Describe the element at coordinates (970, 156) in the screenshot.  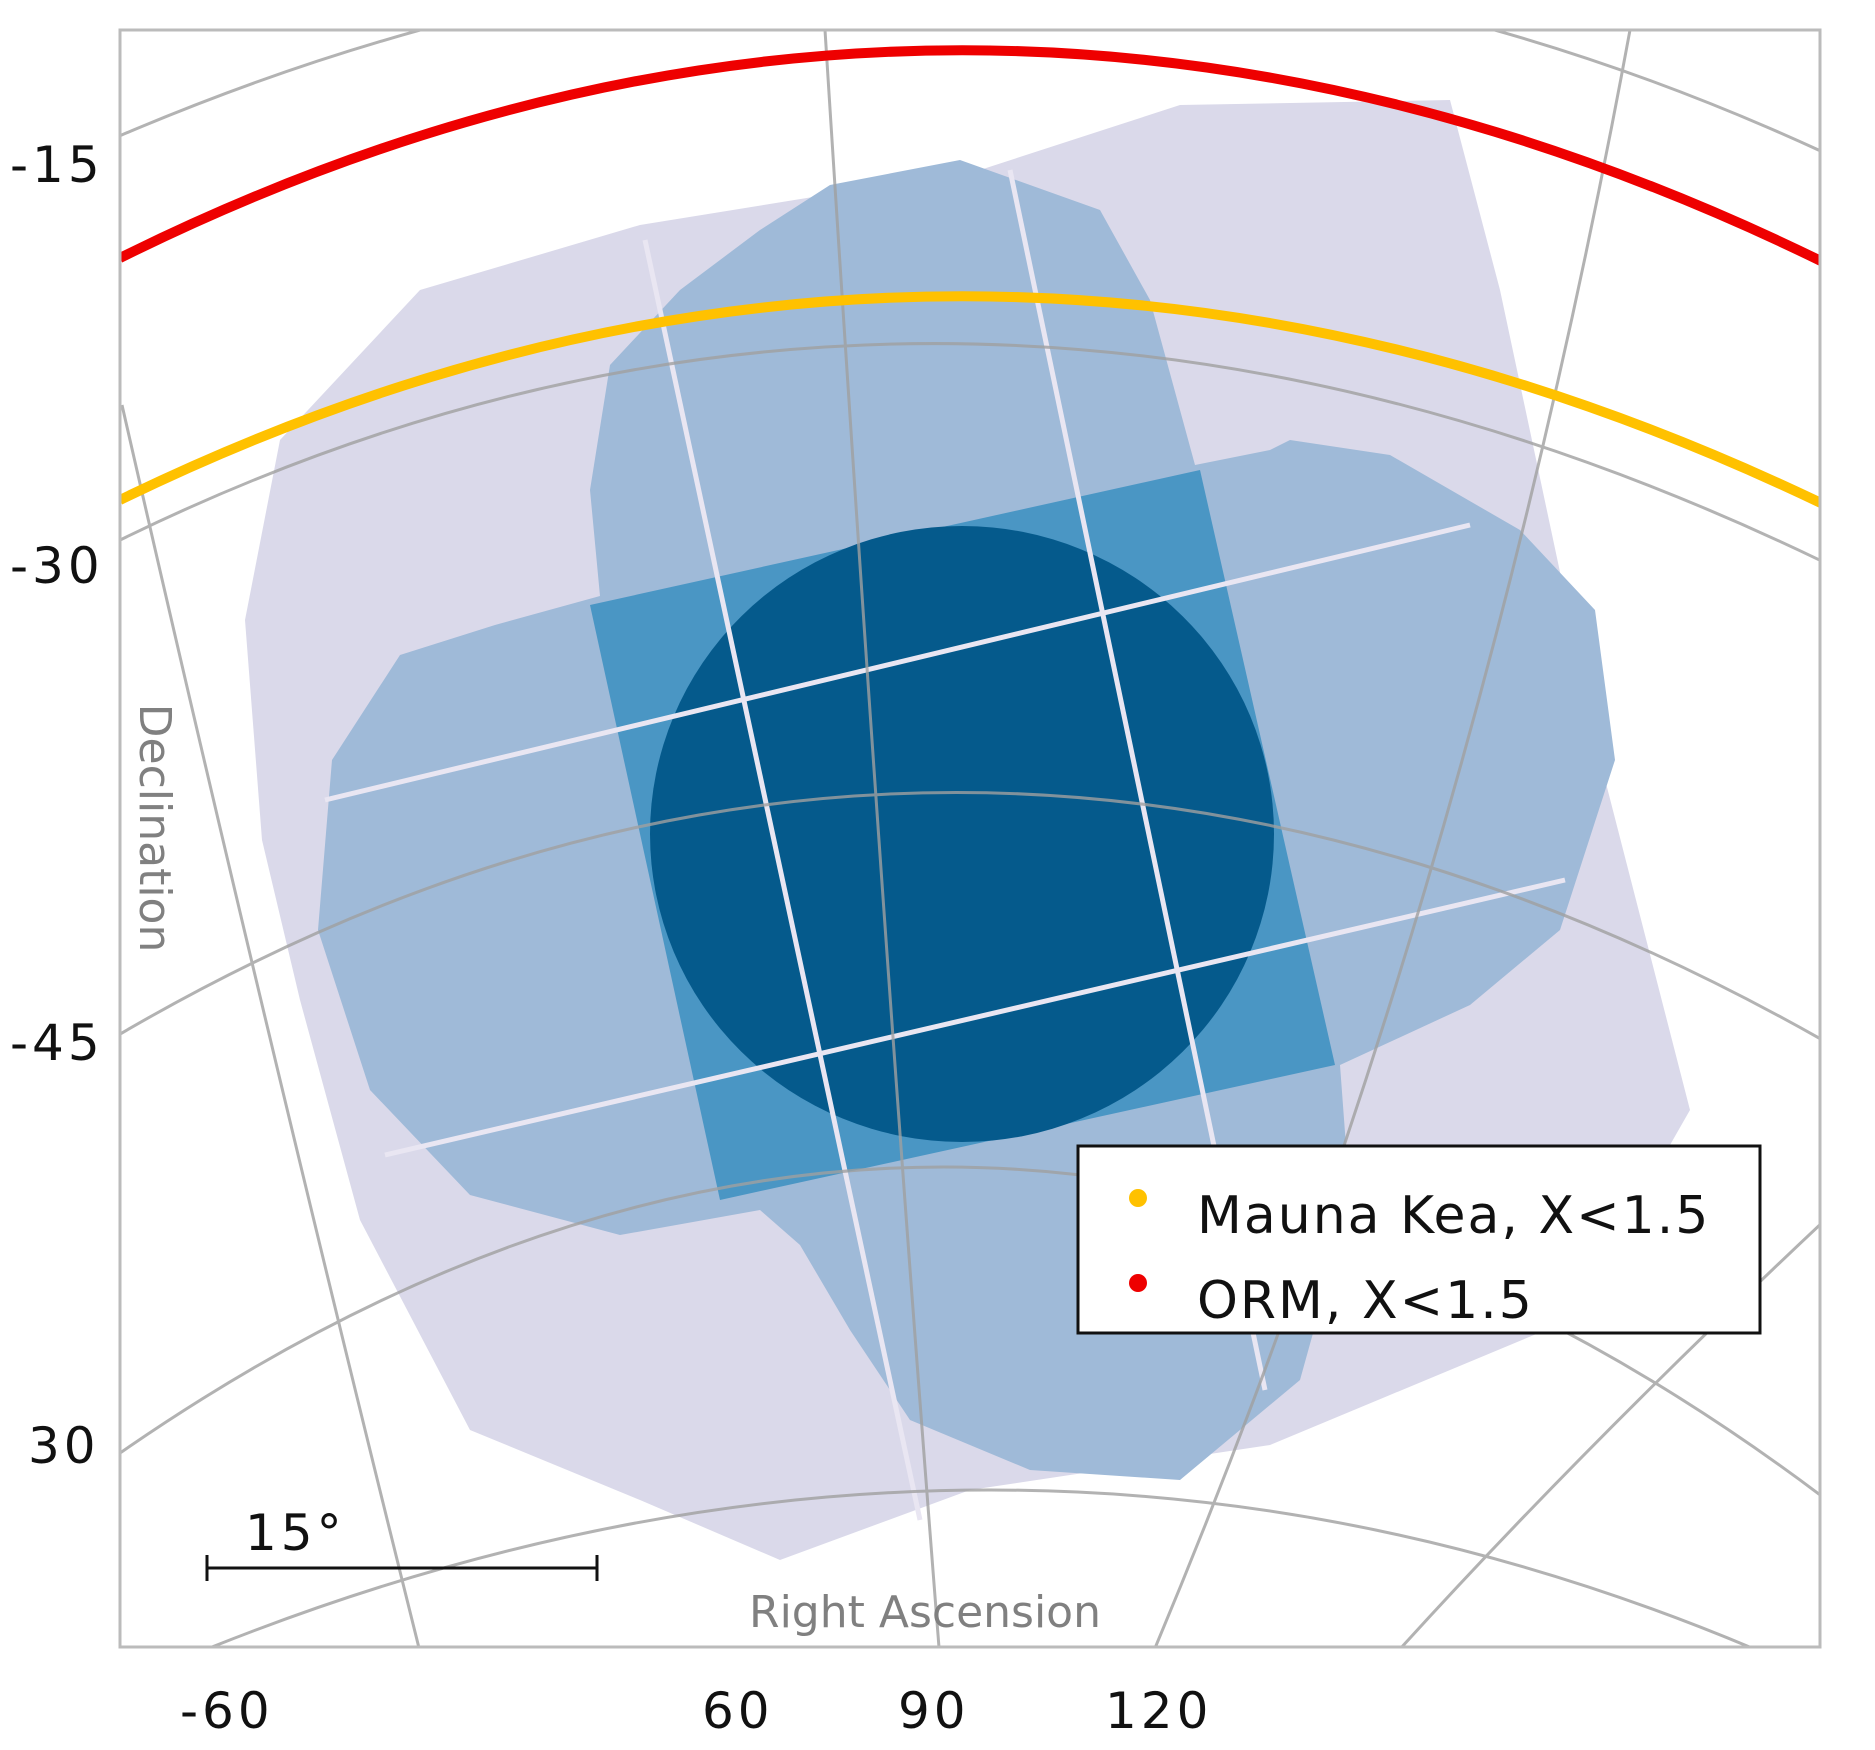
I see `orm-airmass-curve` at that location.